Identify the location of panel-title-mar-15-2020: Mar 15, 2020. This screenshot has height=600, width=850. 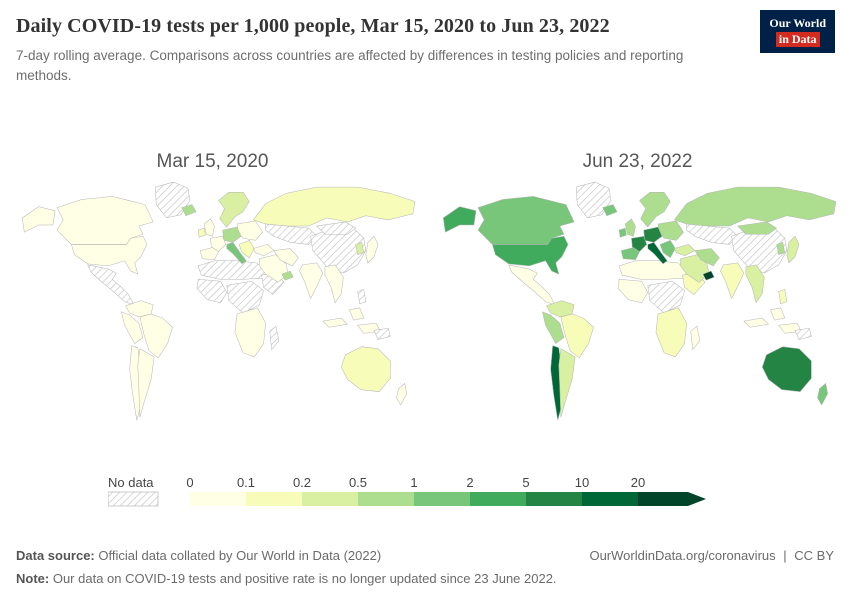
(212, 162).